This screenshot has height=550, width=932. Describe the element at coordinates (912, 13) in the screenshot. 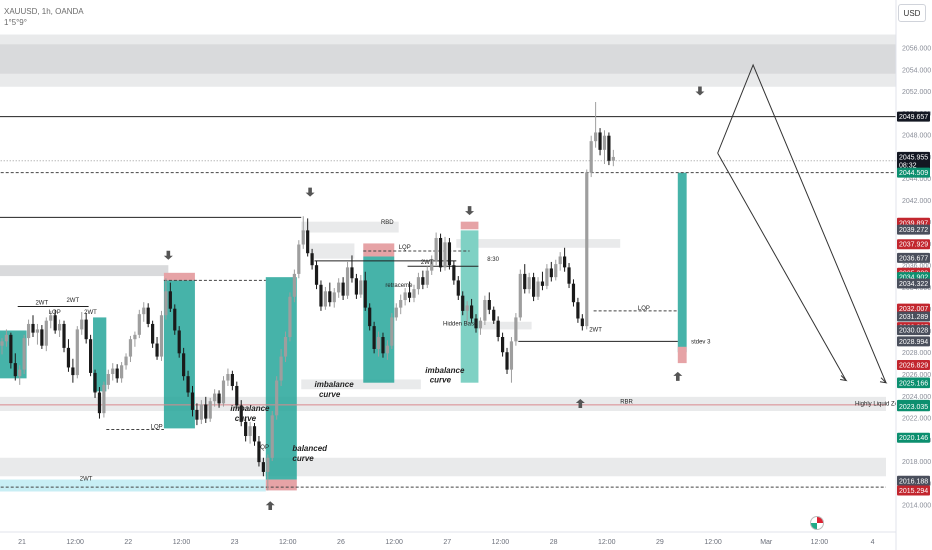

I see `currency-button: USD` at that location.